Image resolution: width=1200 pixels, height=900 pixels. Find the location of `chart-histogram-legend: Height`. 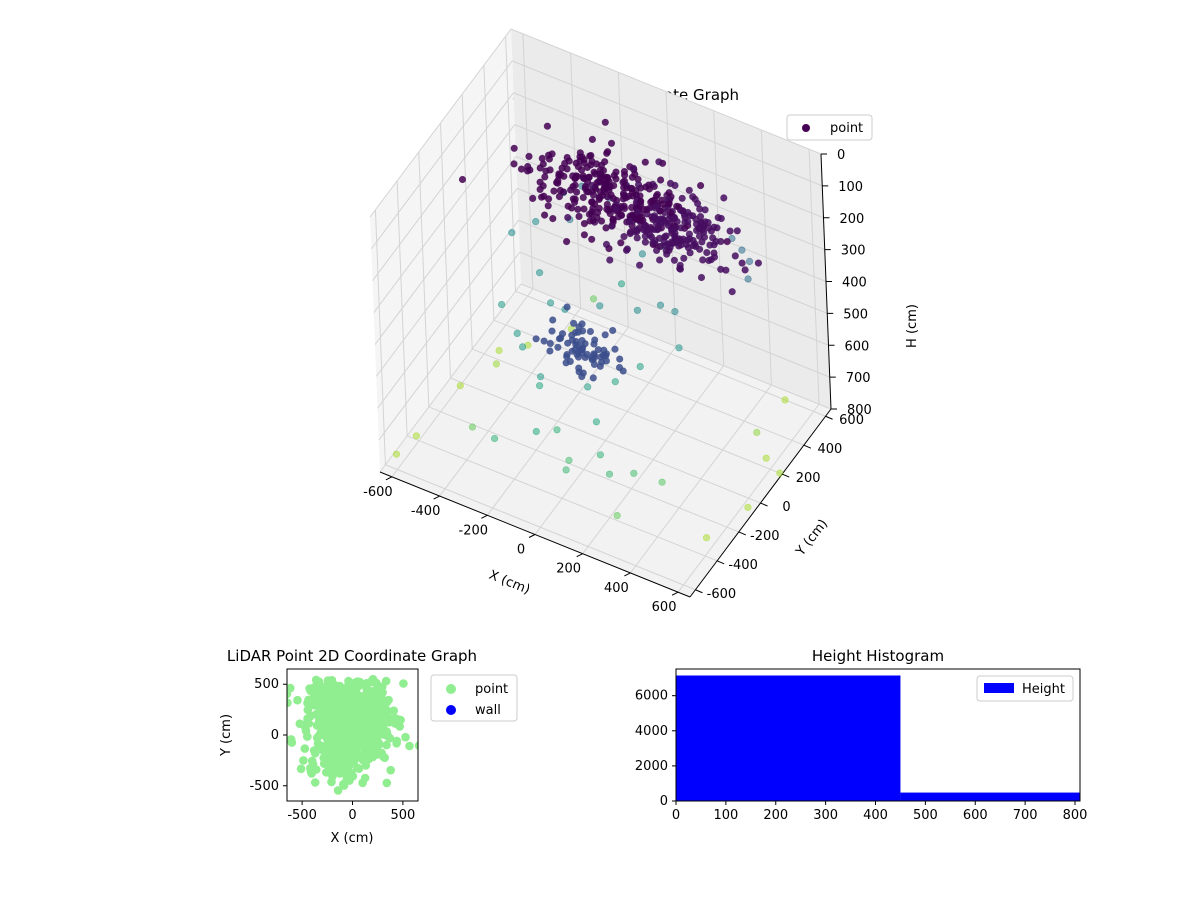

chart-histogram-legend: Height is located at coordinates (1025, 688).